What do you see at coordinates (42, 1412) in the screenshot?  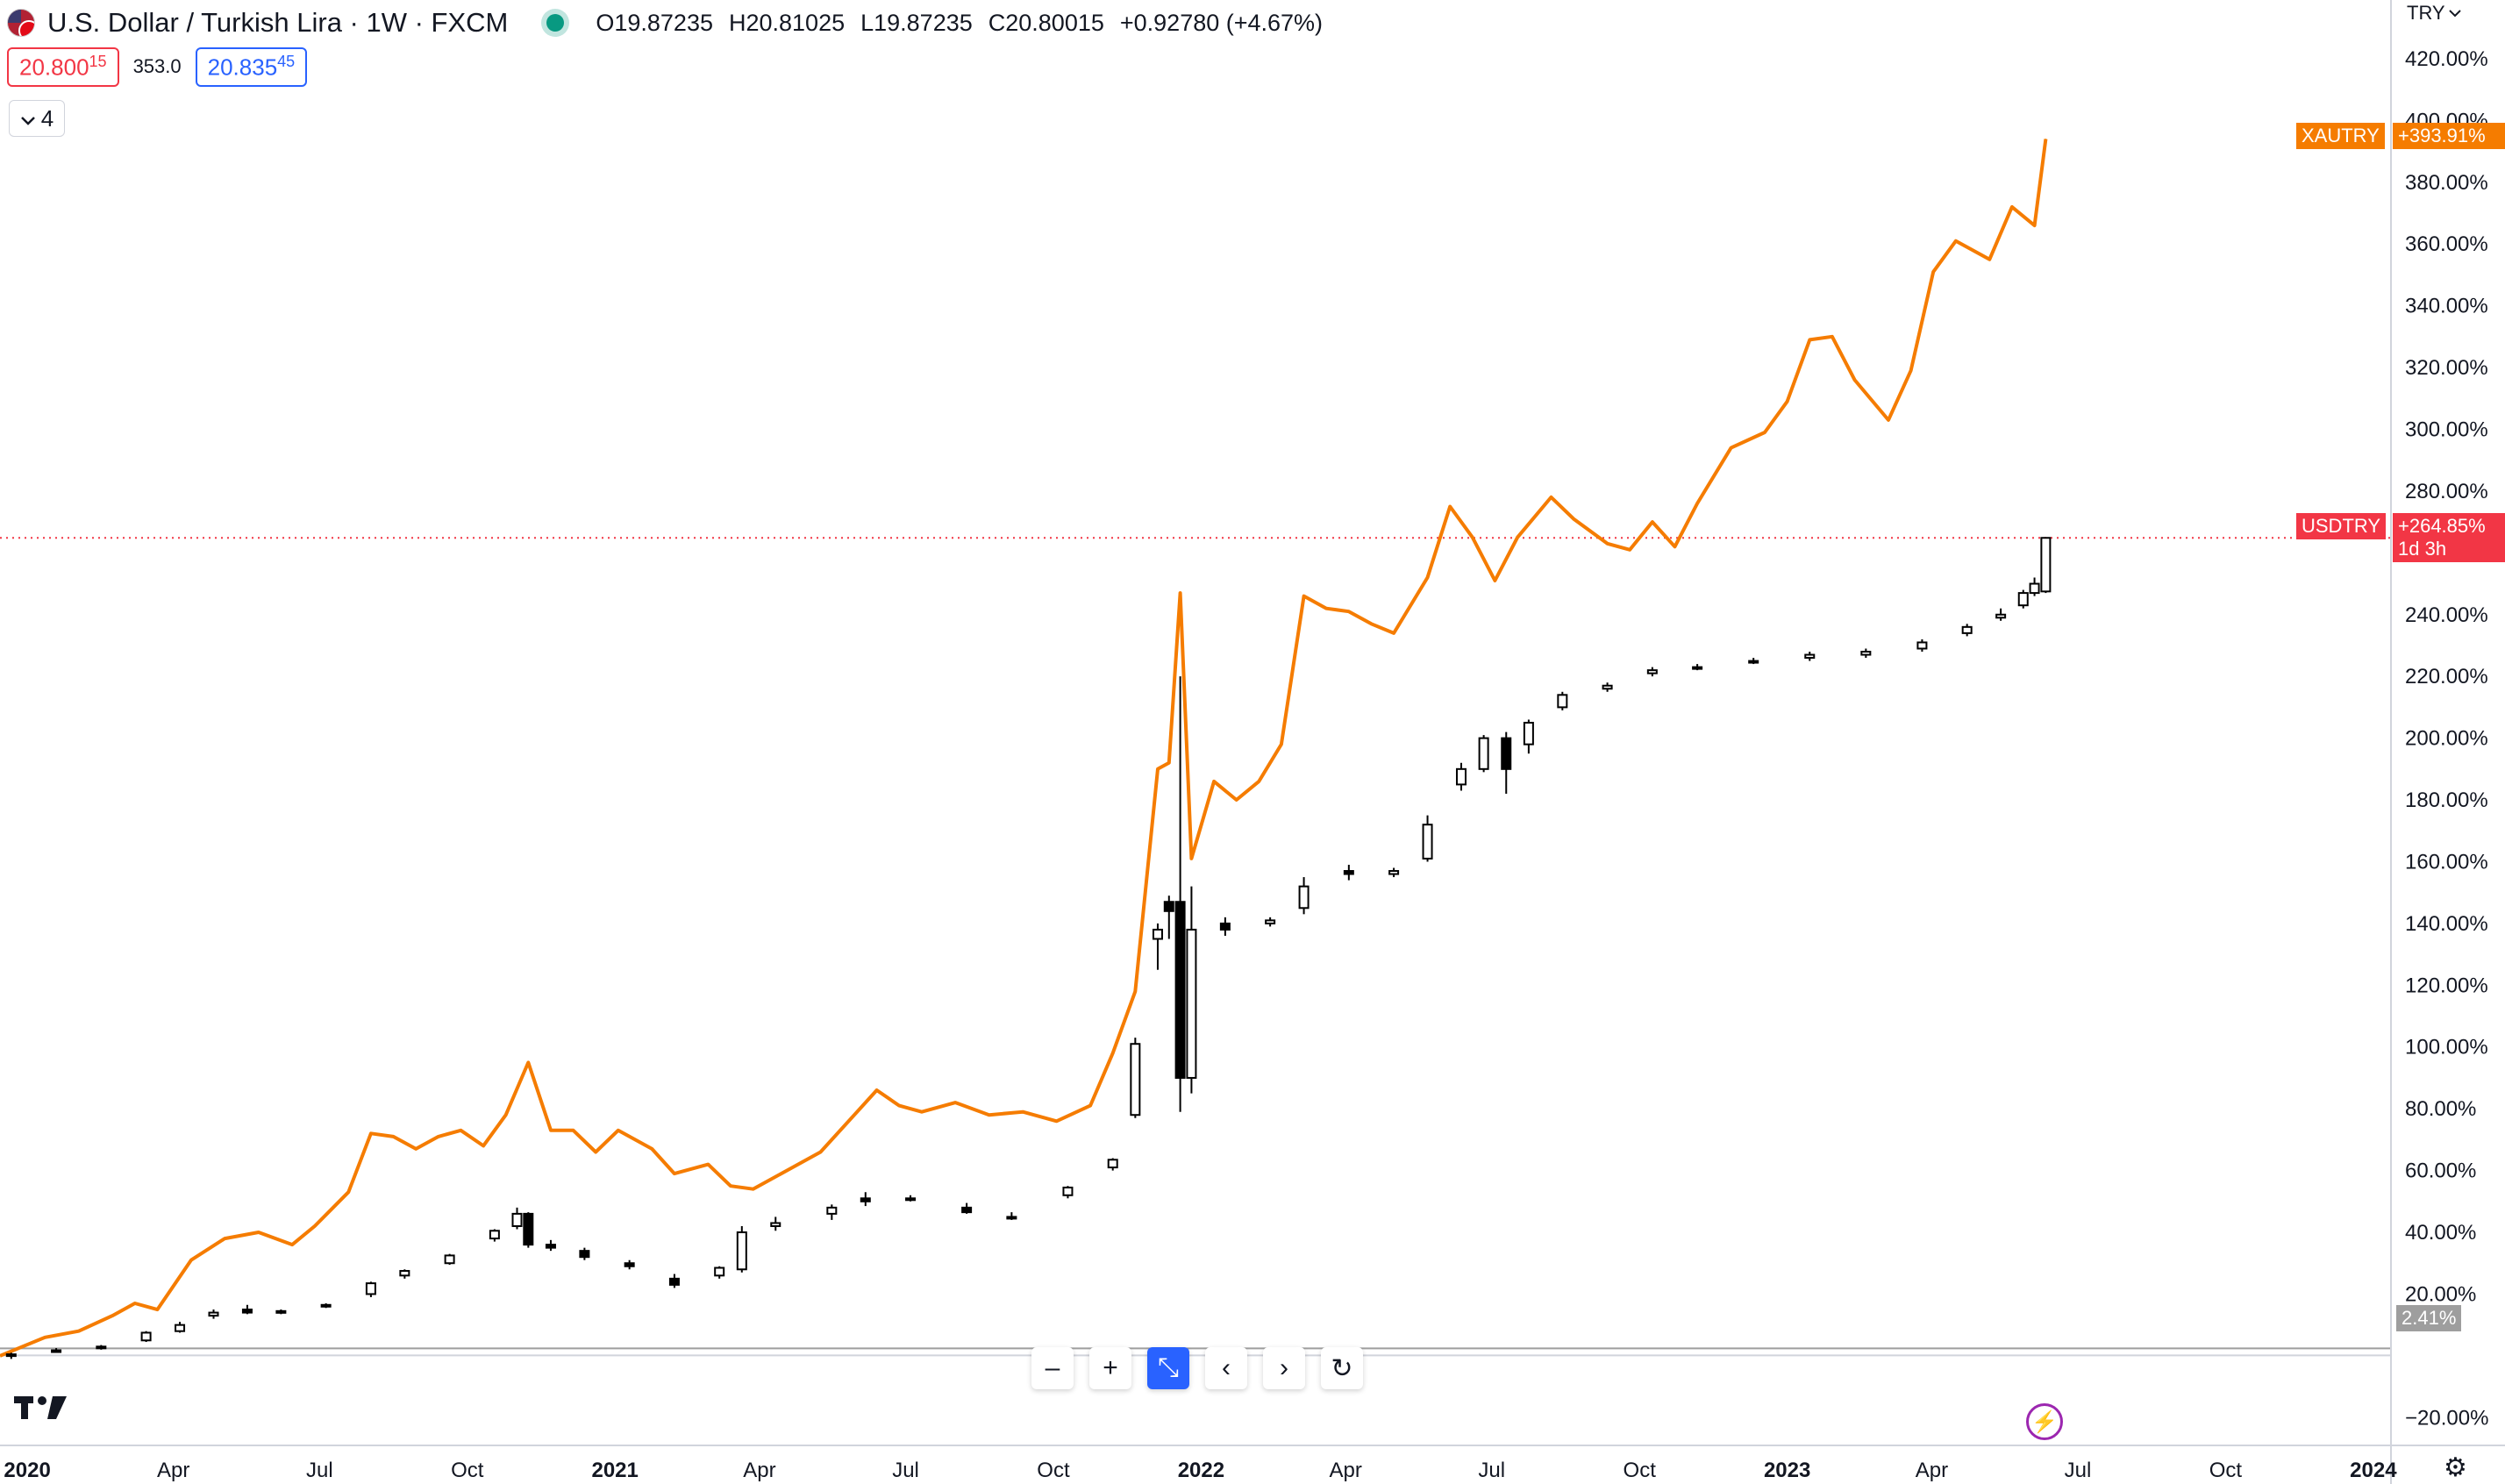 I see `tradingview-logo-icon` at bounding box center [42, 1412].